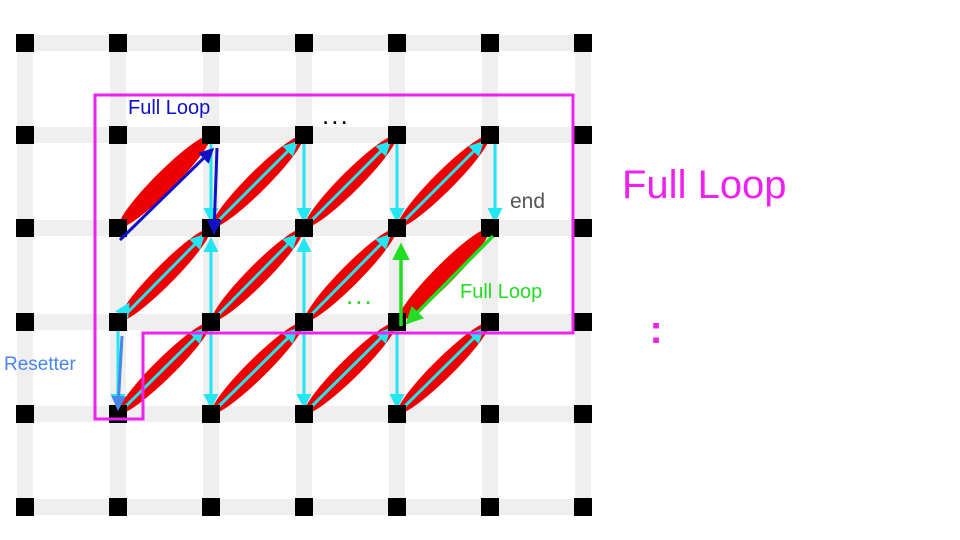 Image resolution: width=960 pixels, height=540 pixels. Describe the element at coordinates (169, 108) in the screenshot. I see `full-loop-inner-label: Full Loop` at that location.